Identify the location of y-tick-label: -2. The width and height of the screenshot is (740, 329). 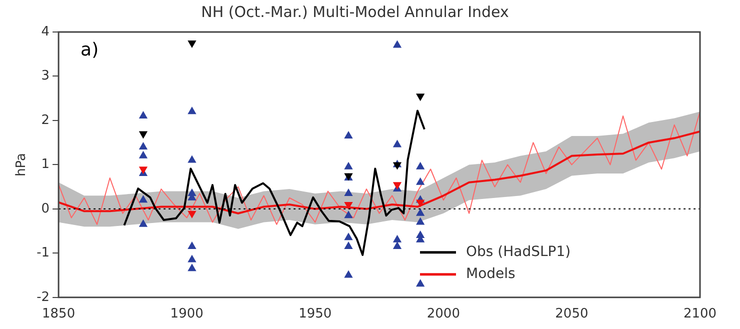
(43, 297).